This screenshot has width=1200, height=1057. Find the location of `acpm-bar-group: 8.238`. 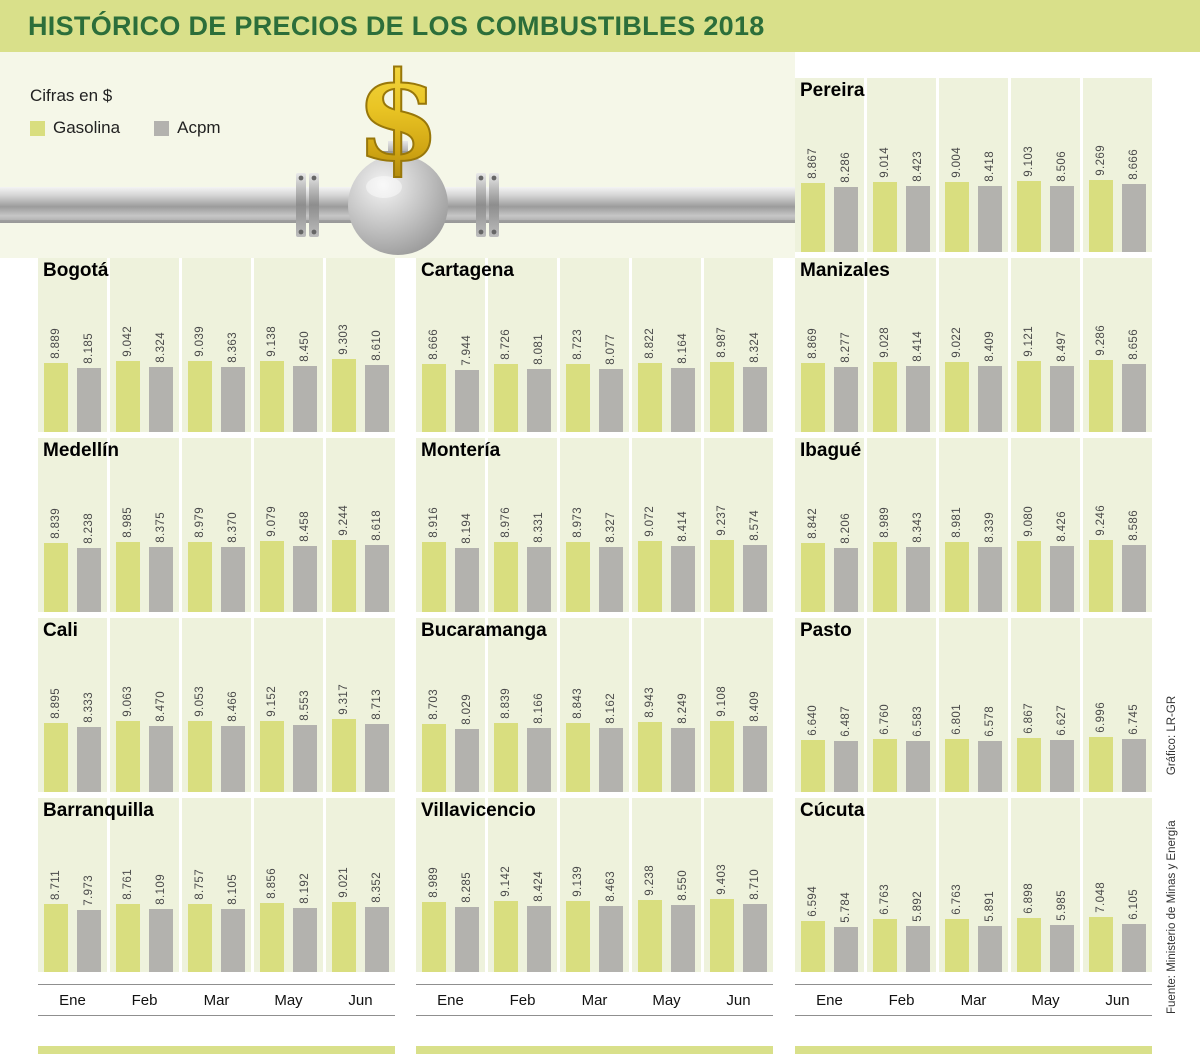

acpm-bar-group: 8.238 is located at coordinates (89, 562).